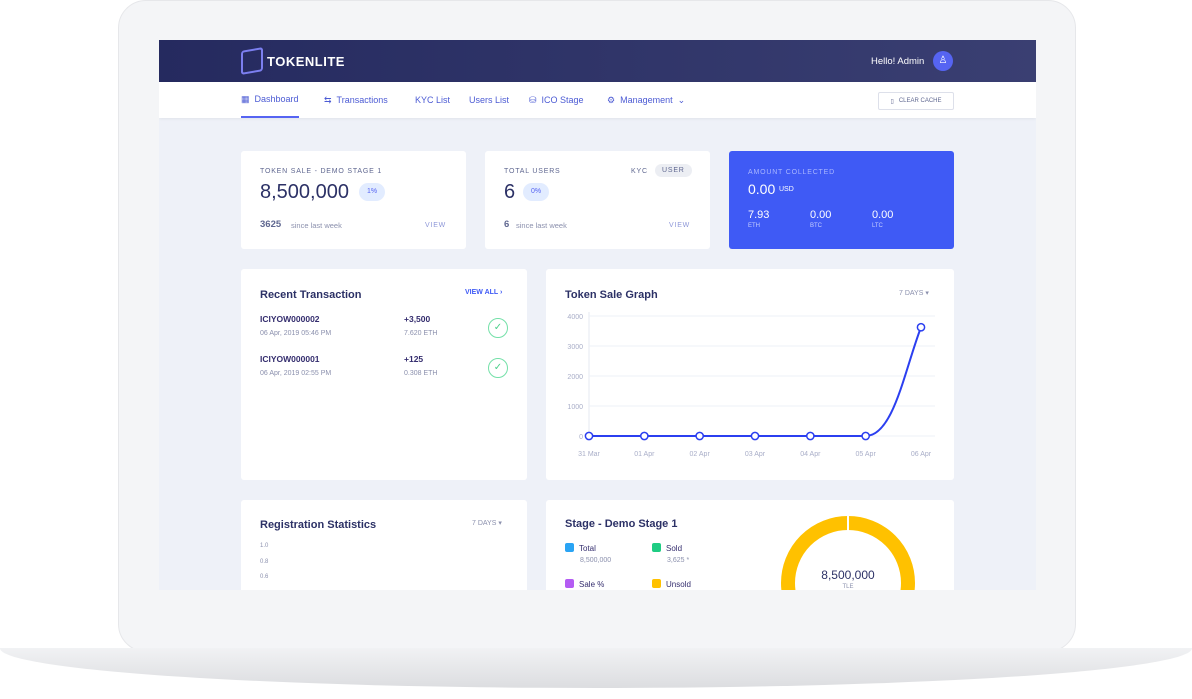 Image resolution: width=1192 pixels, height=699 pixels. What do you see at coordinates (821, 215) in the screenshot?
I see `btc-value: 0.00` at bounding box center [821, 215].